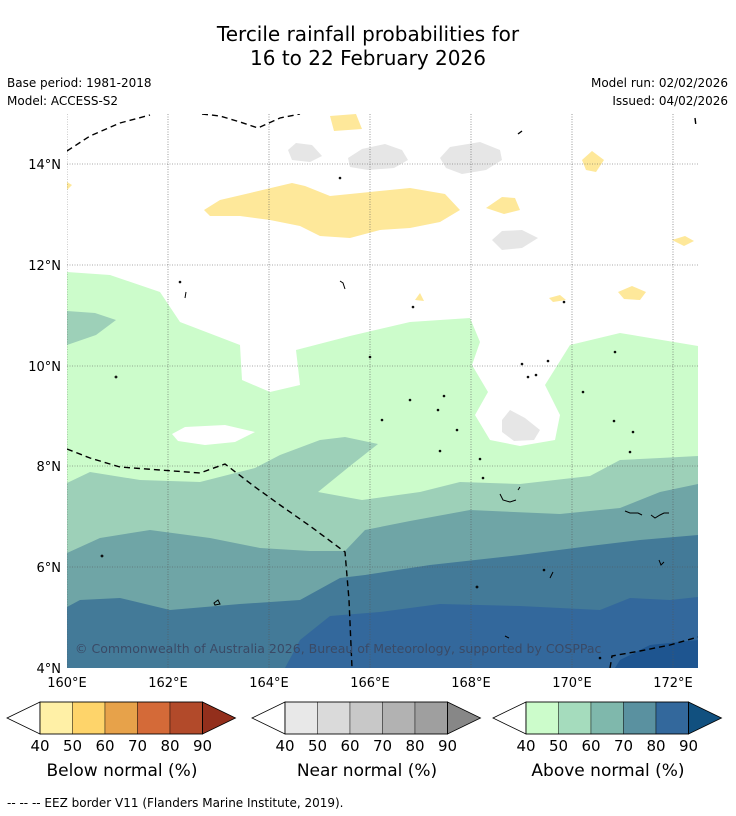 The image size is (736, 816). I want to click on colorbar-above-normal: 40 50 60 70 80 90, so click(607, 728).